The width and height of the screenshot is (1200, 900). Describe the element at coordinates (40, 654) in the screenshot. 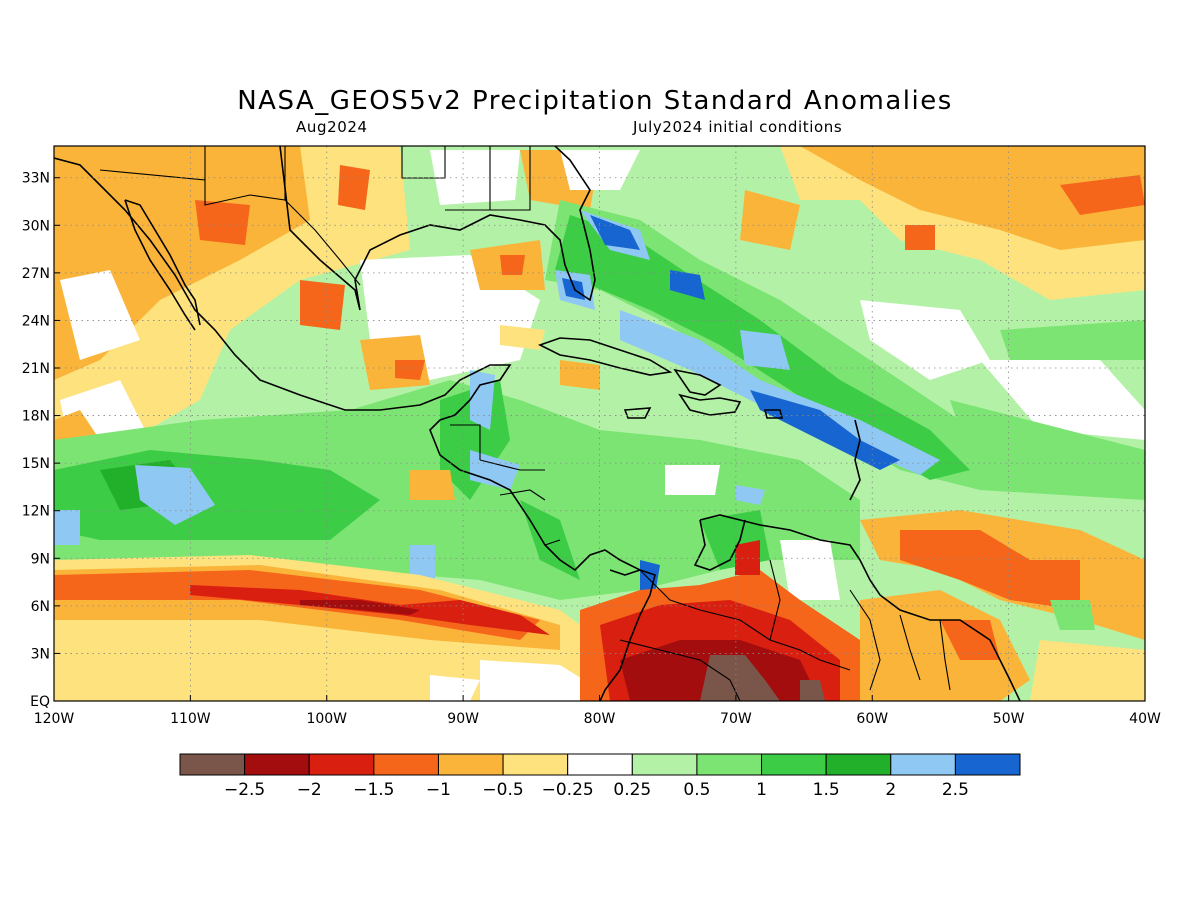

I see `lat-tick-label: 3N` at that location.